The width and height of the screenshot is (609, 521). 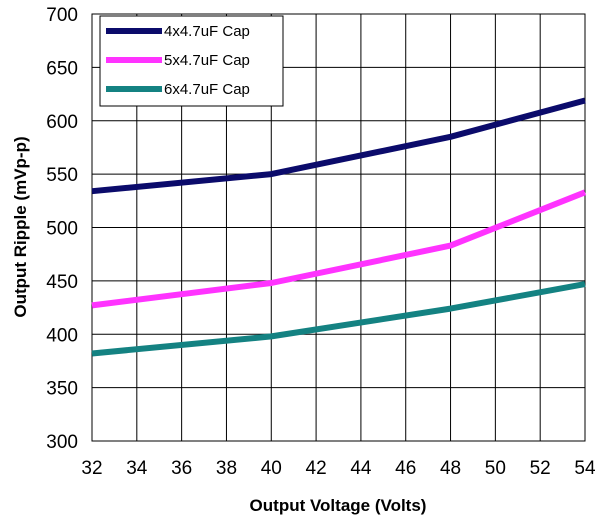 What do you see at coordinates (62, 122) in the screenshot?
I see `y-tick-label: 600` at bounding box center [62, 122].